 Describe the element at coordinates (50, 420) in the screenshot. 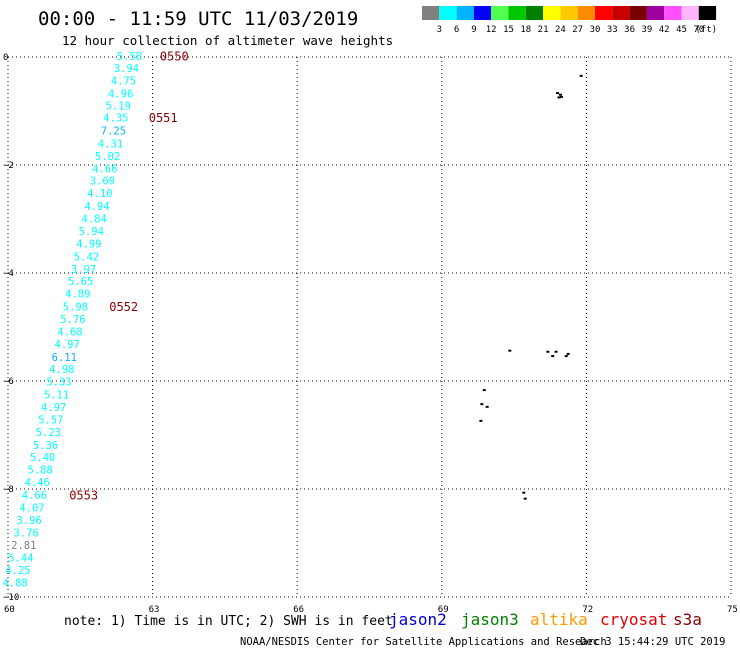

I see `data-point-label: 5.57` at that location.